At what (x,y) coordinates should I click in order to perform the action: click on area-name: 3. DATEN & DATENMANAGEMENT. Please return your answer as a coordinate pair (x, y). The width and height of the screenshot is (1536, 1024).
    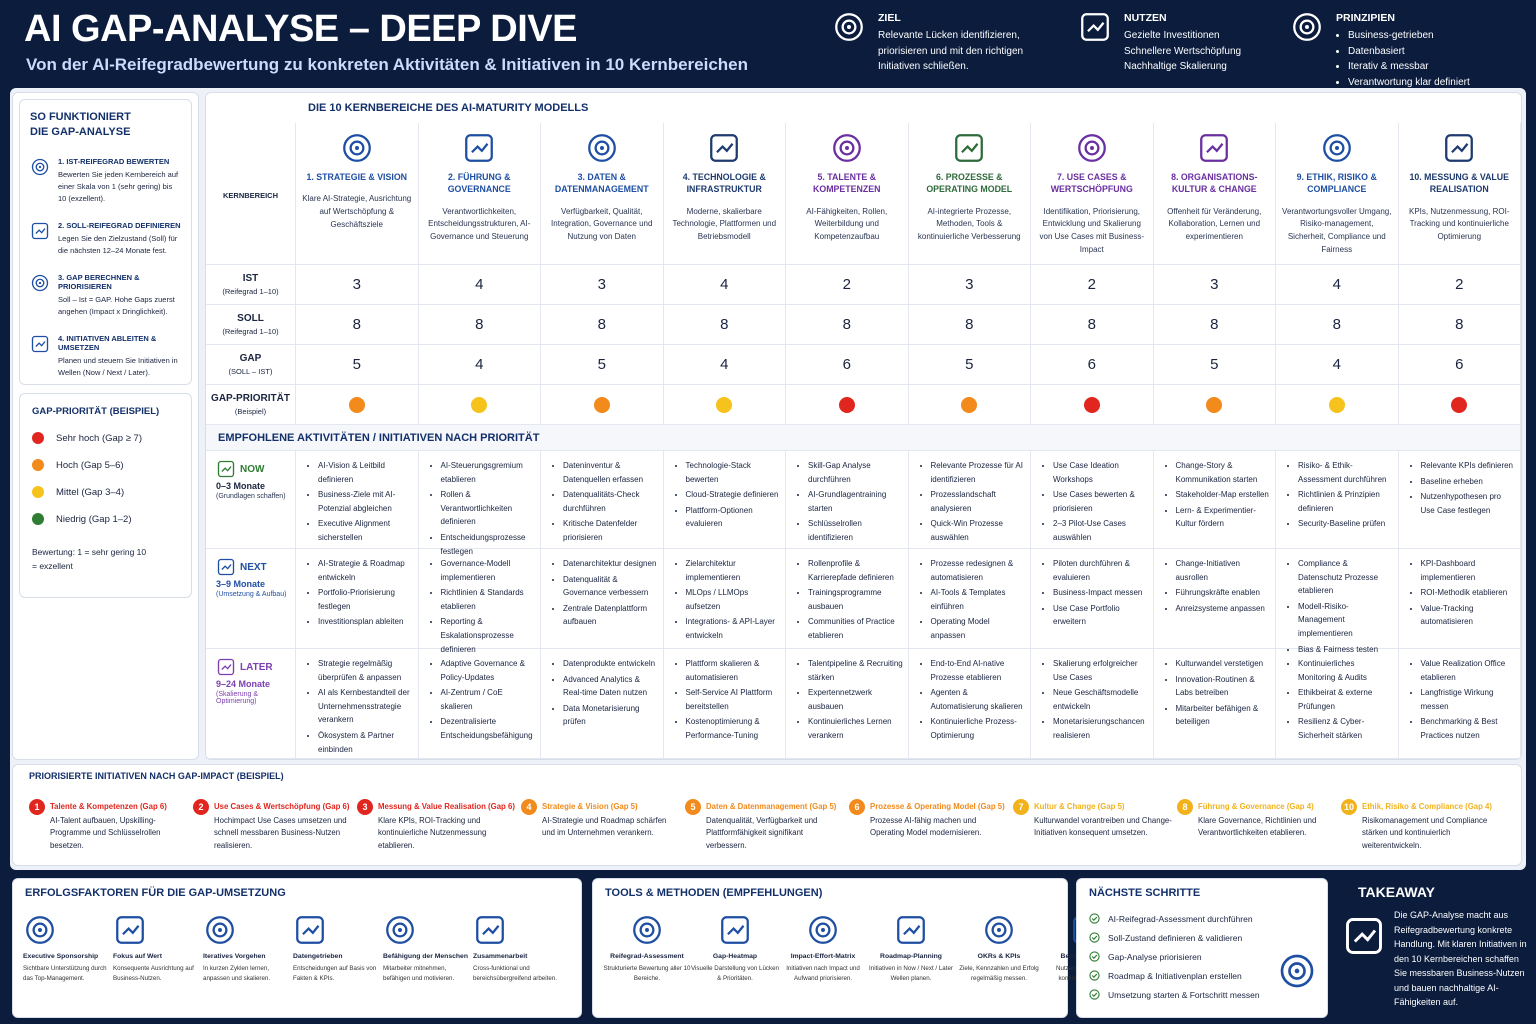
    Looking at the image, I should click on (601, 183).